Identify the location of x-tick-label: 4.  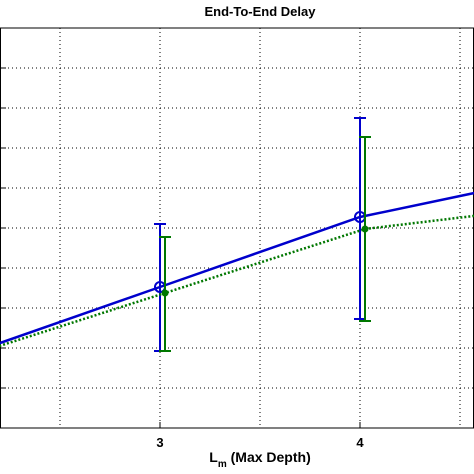
(360, 442).